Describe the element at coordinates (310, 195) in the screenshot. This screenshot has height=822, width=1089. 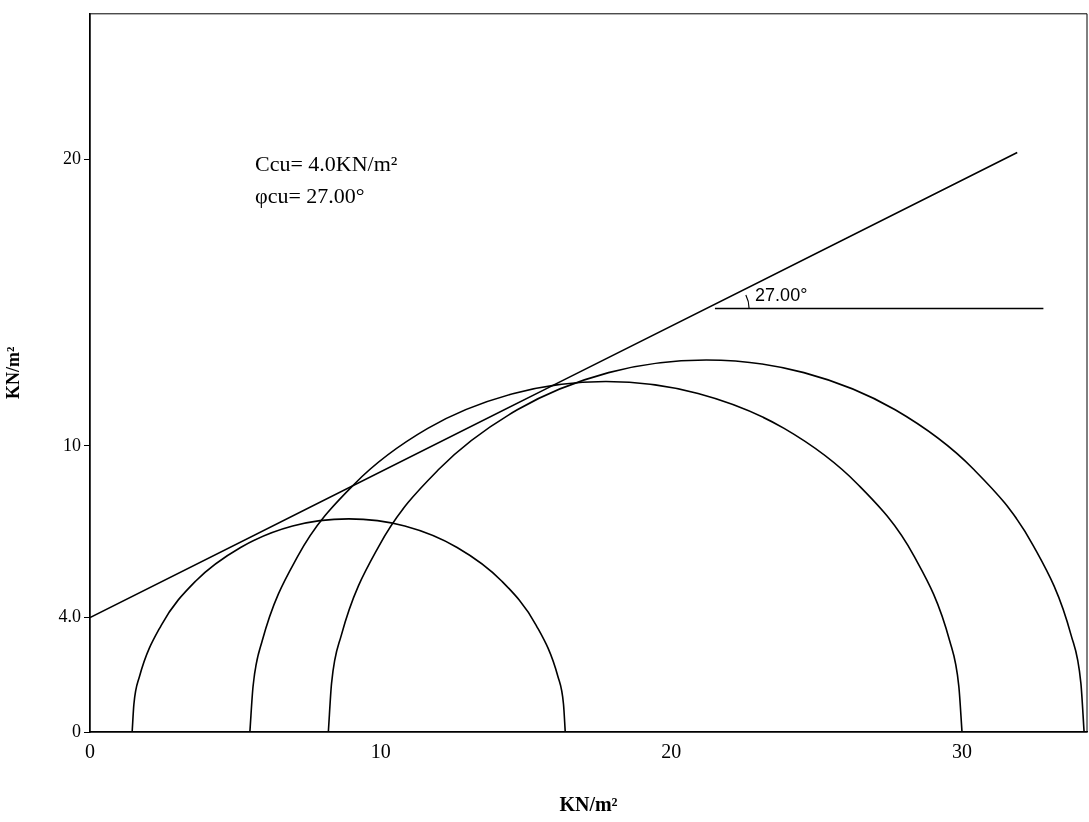
I see `annotation: φcu= 27.00°` at that location.